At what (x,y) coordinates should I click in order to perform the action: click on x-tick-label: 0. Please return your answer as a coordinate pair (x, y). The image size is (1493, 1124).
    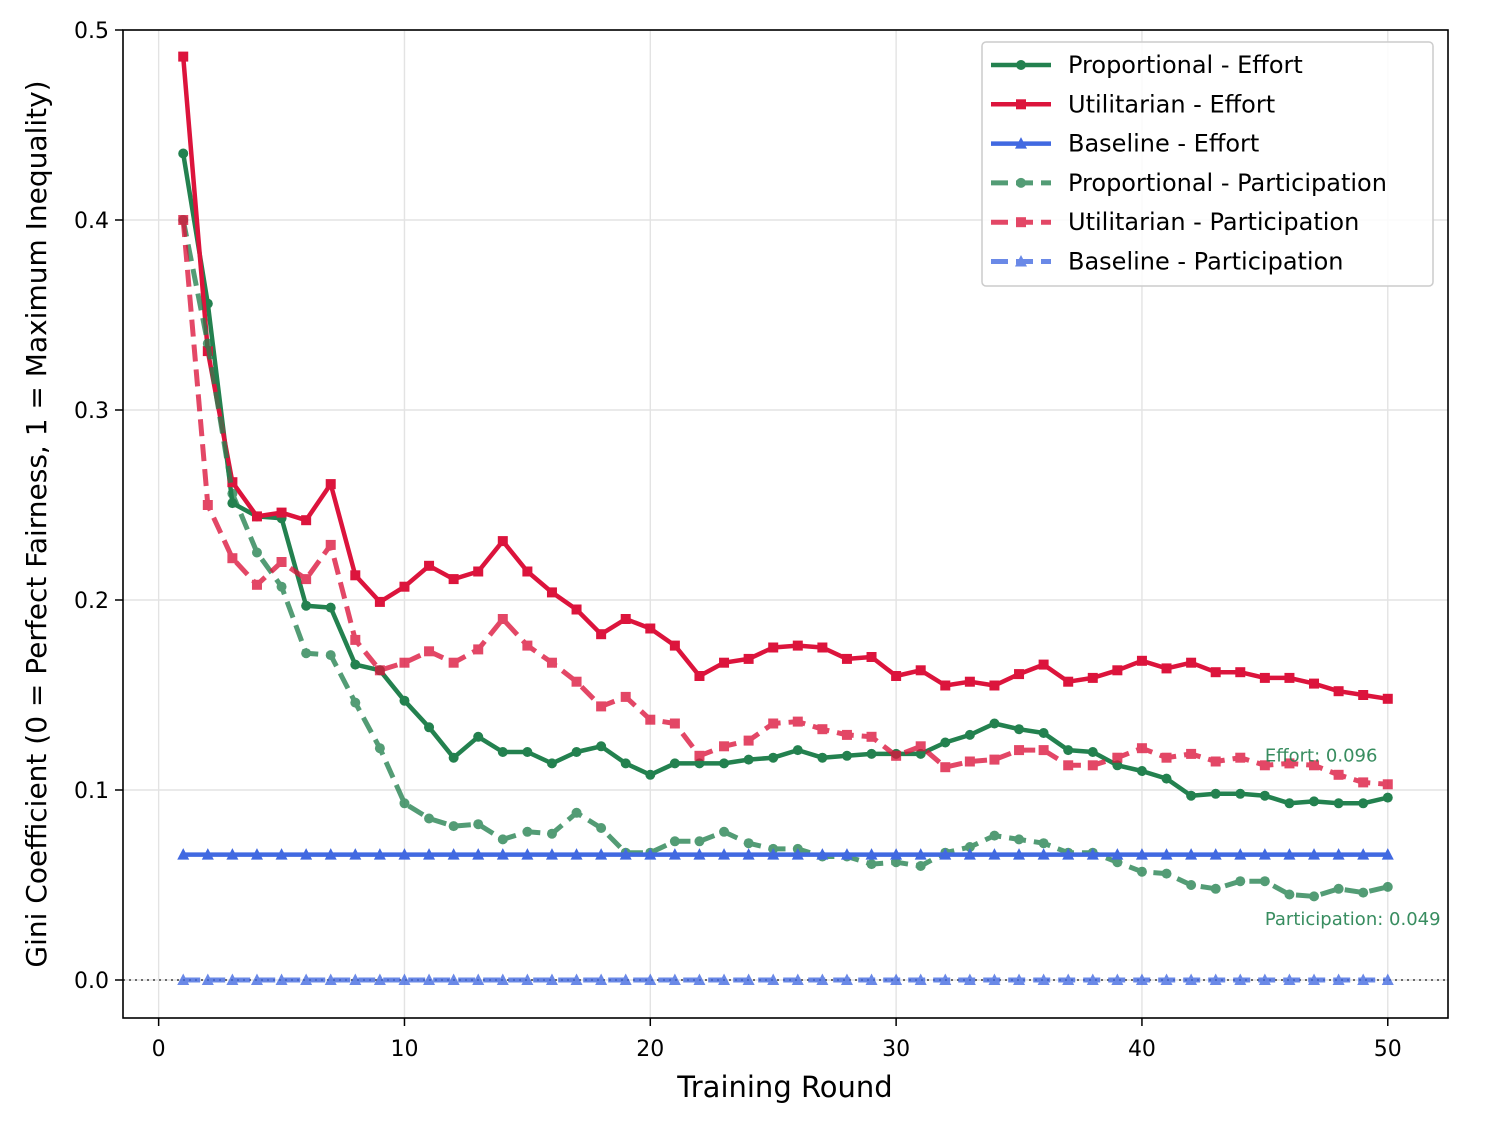
    Looking at the image, I should click on (159, 1049).